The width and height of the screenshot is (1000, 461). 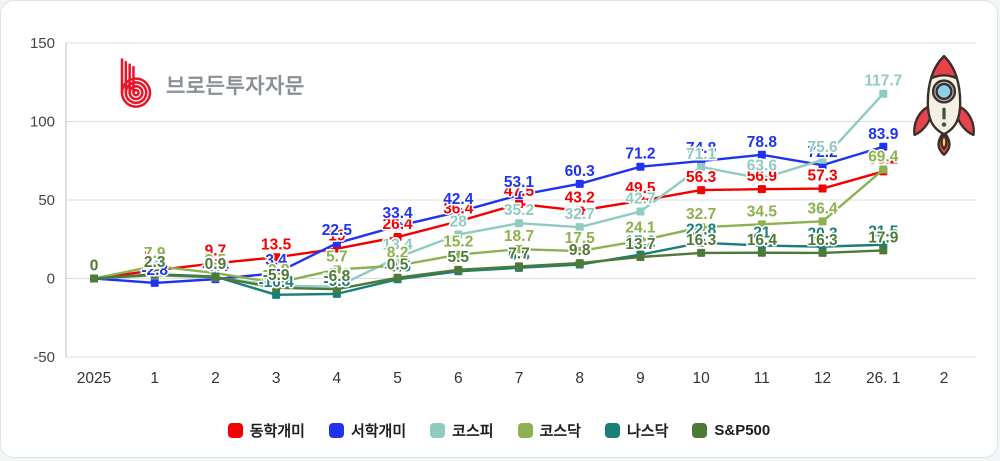 What do you see at coordinates (155, 253) in the screenshot?
I see `data-point-label: 7.9` at bounding box center [155, 253].